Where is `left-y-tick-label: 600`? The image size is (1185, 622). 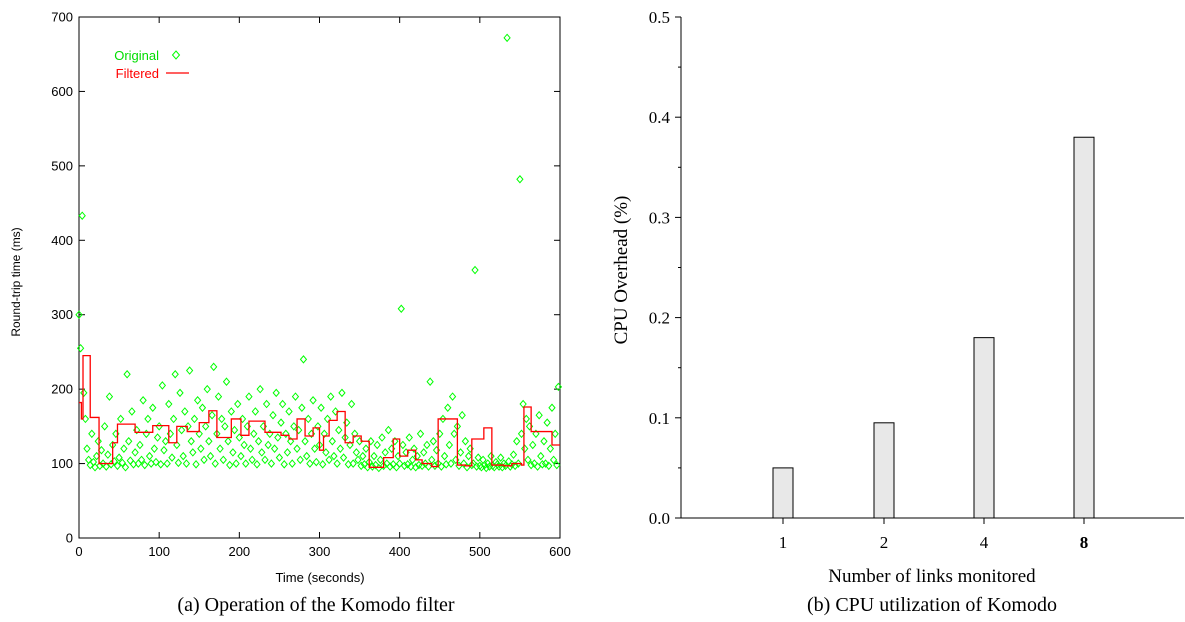 left-y-tick-label: 600 is located at coordinates (62, 91).